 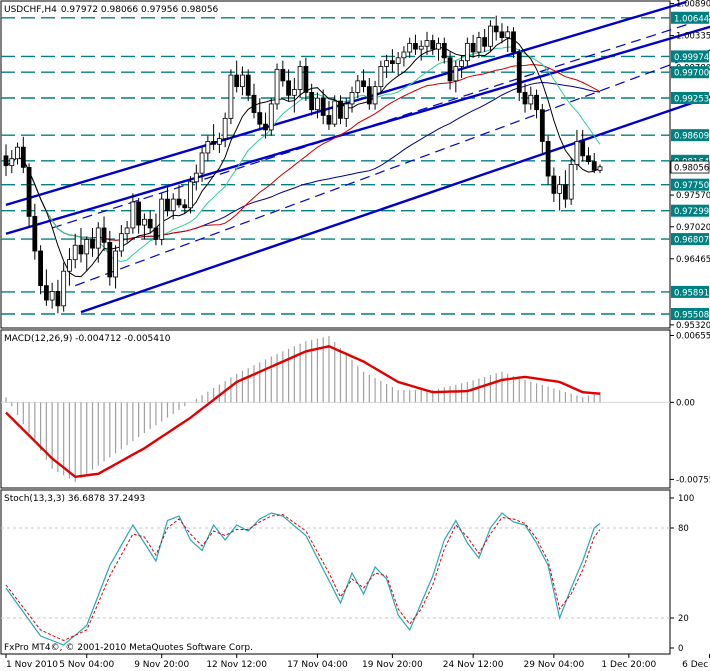 I want to click on level-label: 0.97299, so click(x=691, y=212).